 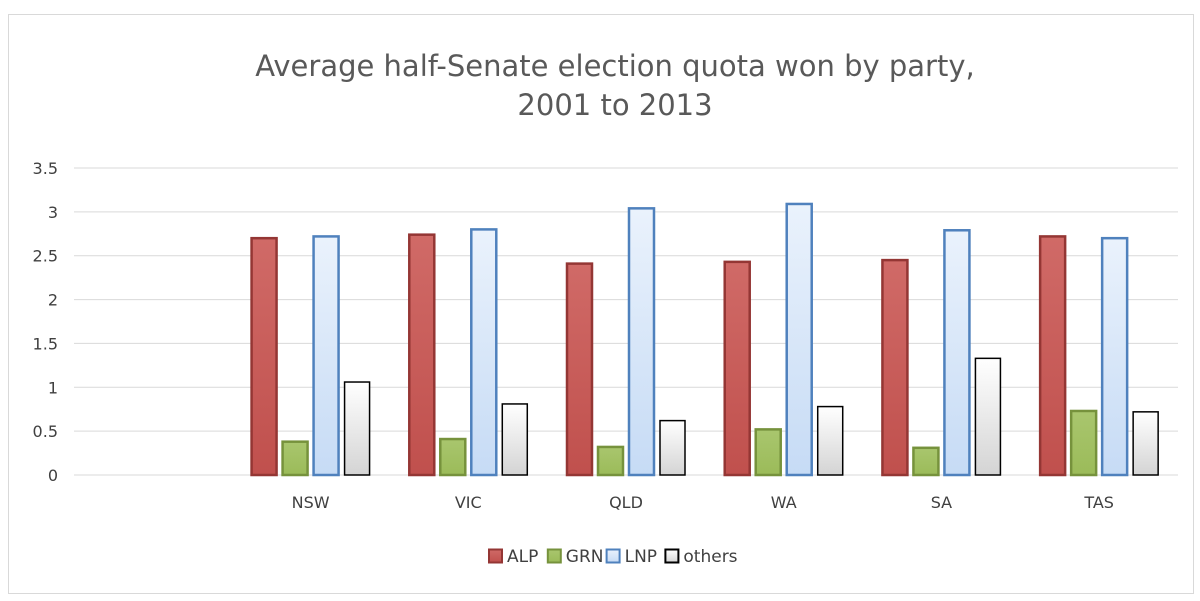 I want to click on bar-alp-nsw, so click(x=264, y=356).